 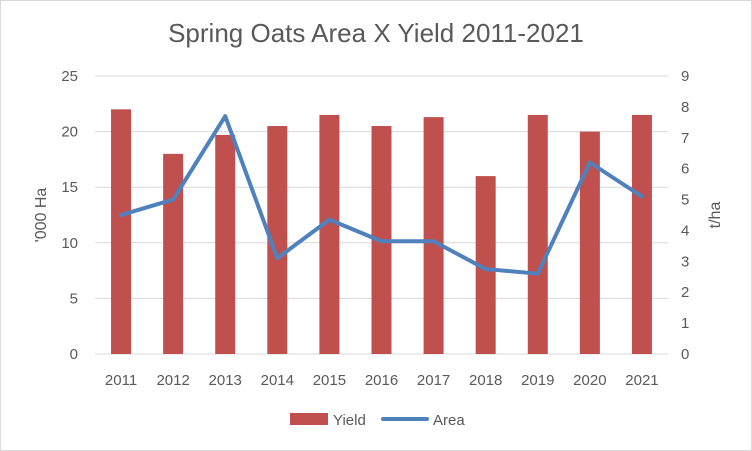 I want to click on x-tick-label: 2020, so click(x=589, y=380).